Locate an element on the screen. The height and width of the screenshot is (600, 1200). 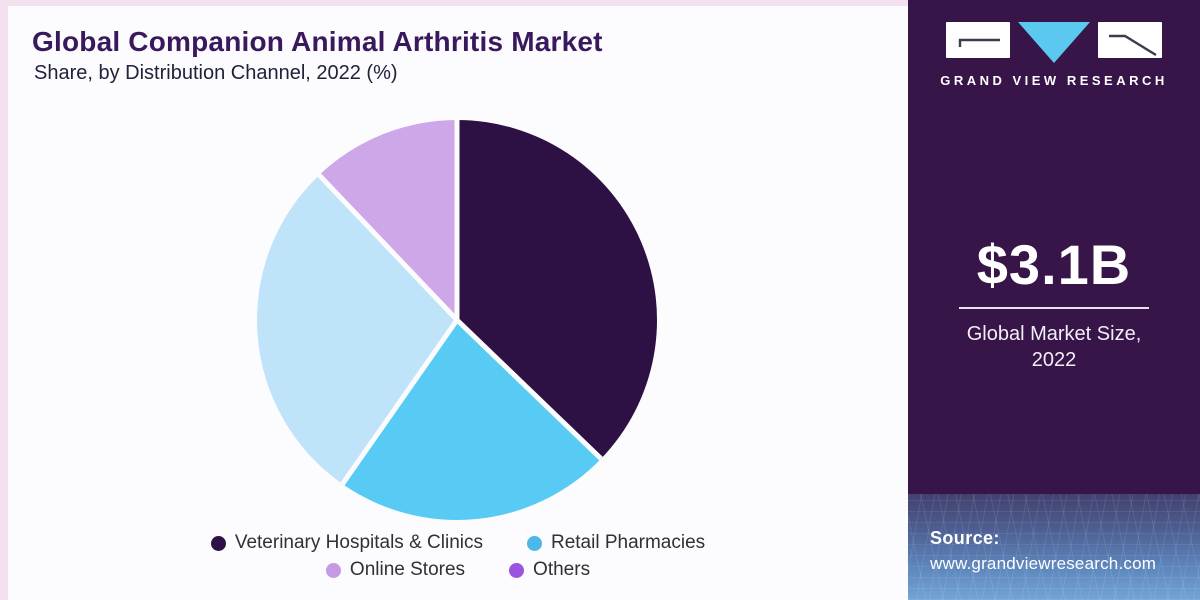
legend-item-online-stores: Online Stores is located at coordinates (395, 570).